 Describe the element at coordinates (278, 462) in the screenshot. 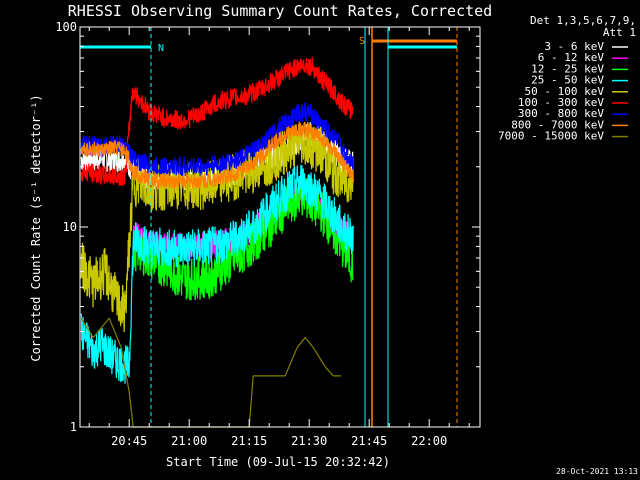

I see `x-axis-label: Start Time (09-Jul-15 20:32:42)` at that location.